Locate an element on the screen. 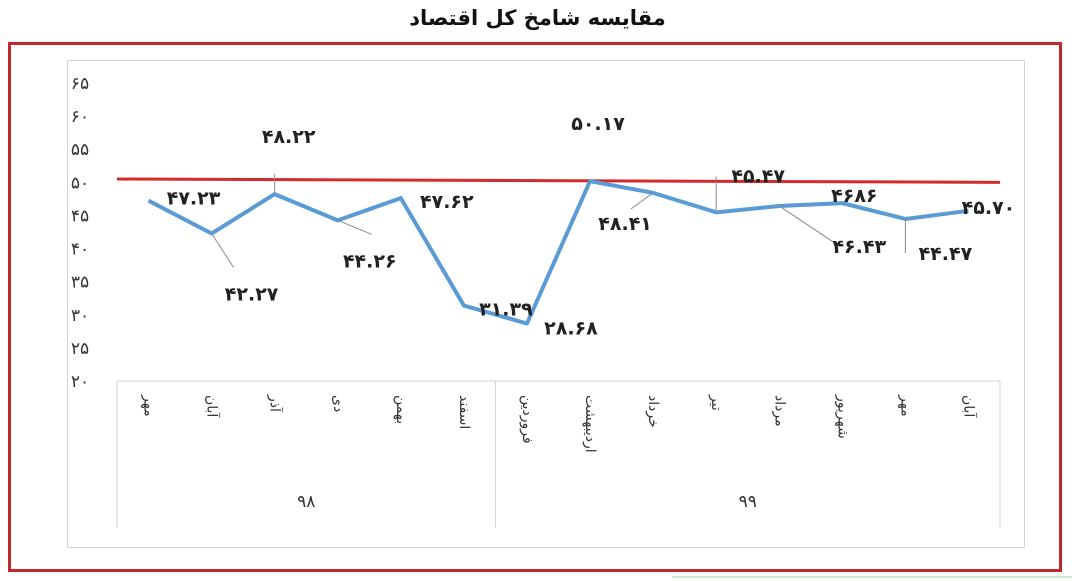 The image size is (1075, 581). category-label: دی is located at coordinates (338, 403).